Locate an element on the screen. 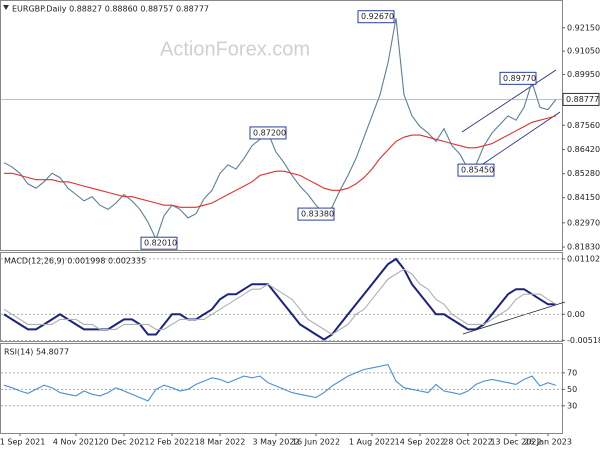  x-tick-label: 21 Sep 2021 is located at coordinates (22, 442).